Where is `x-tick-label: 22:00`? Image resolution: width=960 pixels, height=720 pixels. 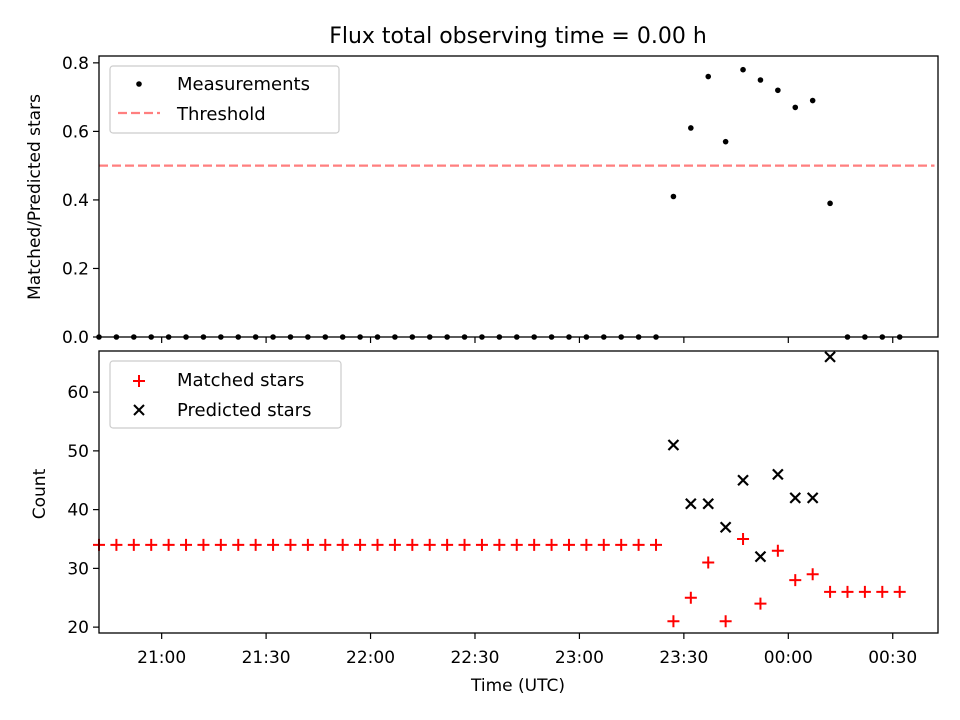 x-tick-label: 22:00 is located at coordinates (370, 658).